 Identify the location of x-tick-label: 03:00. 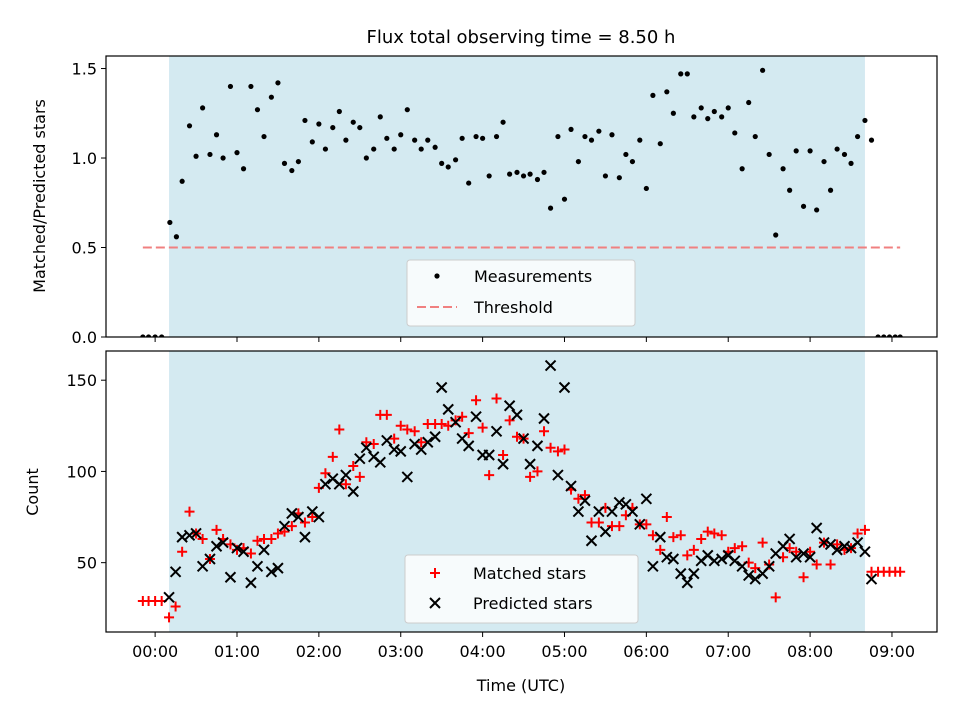
(401, 651).